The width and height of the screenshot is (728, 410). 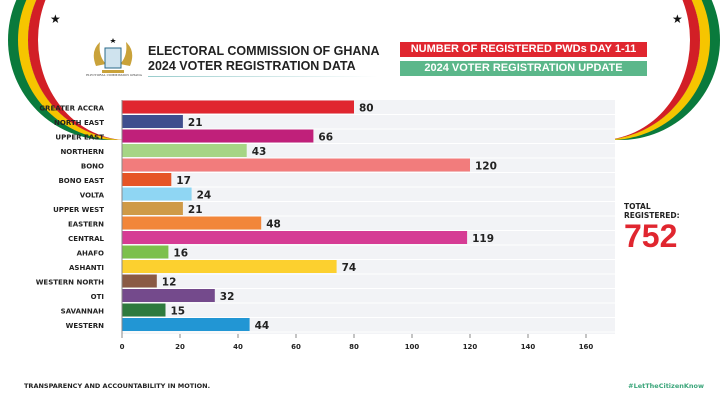 What do you see at coordinates (325, 137) in the screenshot?
I see `data-label: 66` at bounding box center [325, 137].